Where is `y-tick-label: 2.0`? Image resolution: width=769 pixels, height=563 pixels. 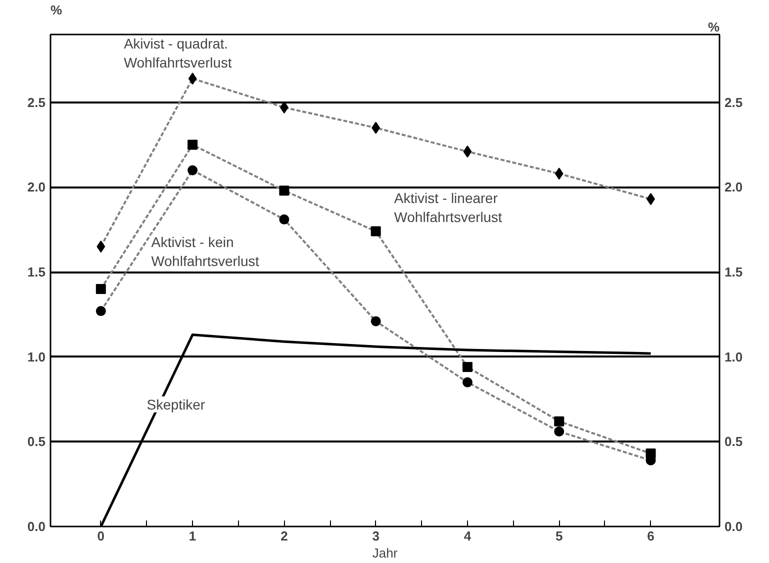 y-tick-label: 2.0 is located at coordinates (36, 187).